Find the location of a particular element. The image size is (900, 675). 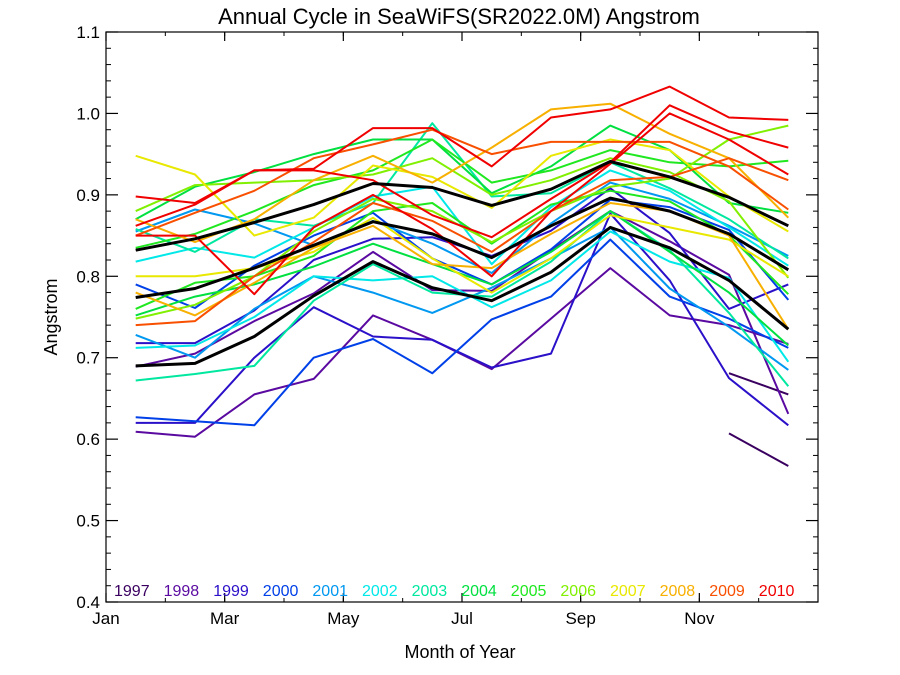

y-tick-label-7: 1.1 is located at coordinates (88, 32).